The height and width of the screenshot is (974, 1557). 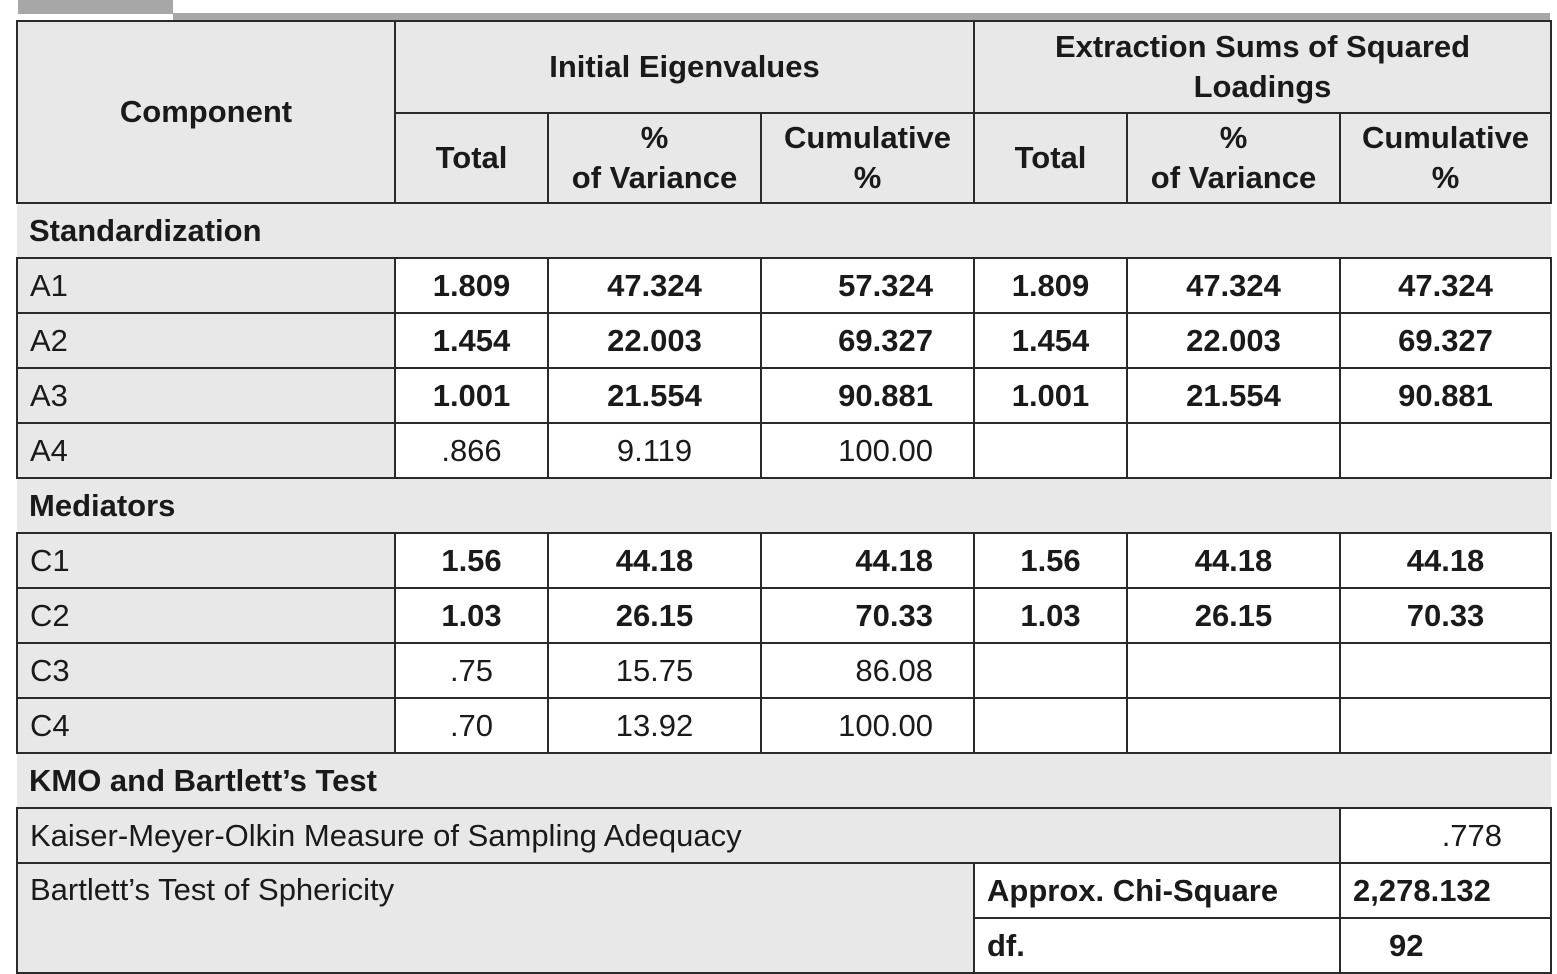 I want to click on extraction-cumulative-cell: 44.18, so click(x=1445, y=560).